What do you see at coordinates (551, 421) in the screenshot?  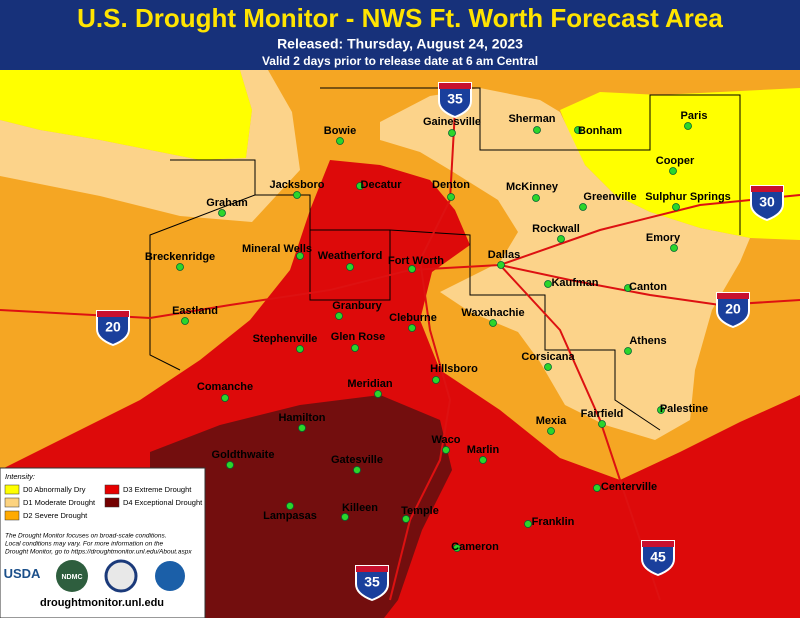 I see `city-label: Mexia` at bounding box center [551, 421].